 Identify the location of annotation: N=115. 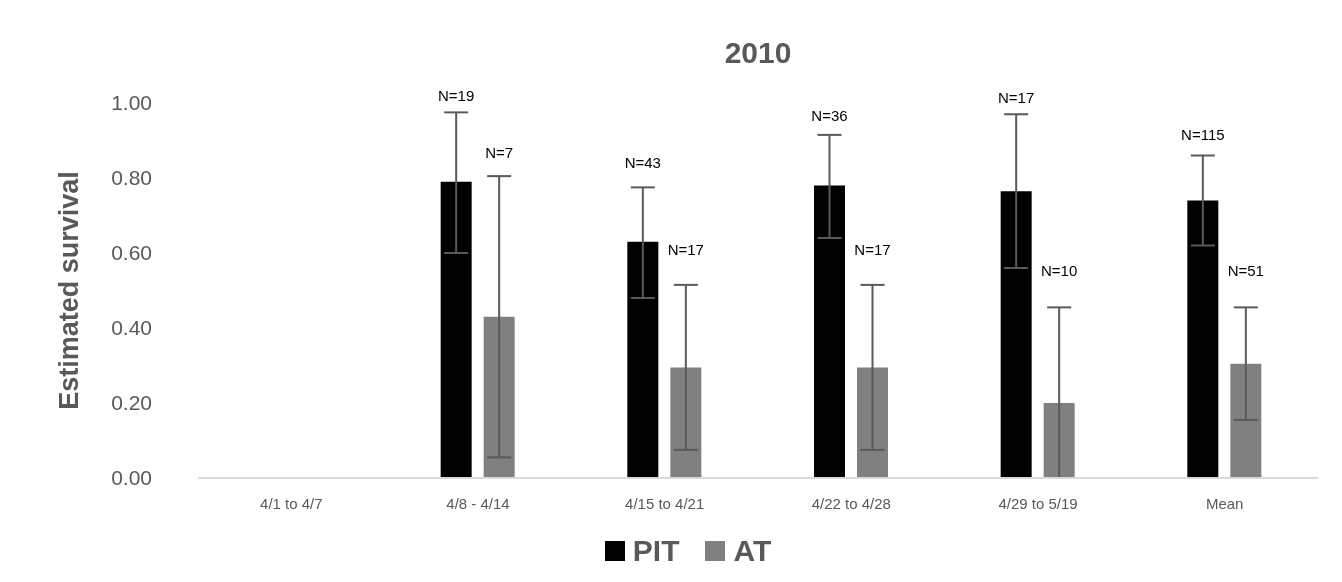
(1203, 134).